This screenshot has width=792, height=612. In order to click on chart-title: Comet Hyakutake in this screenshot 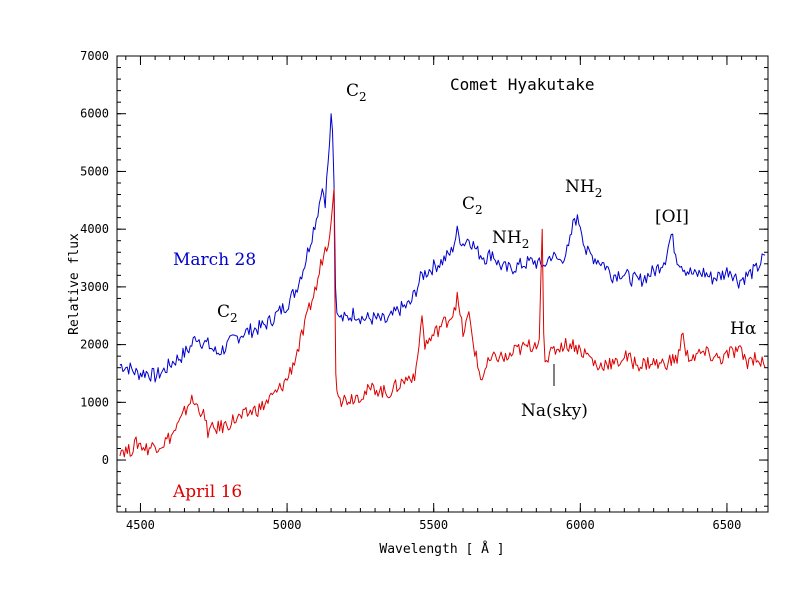, I will do `click(522, 84)`.